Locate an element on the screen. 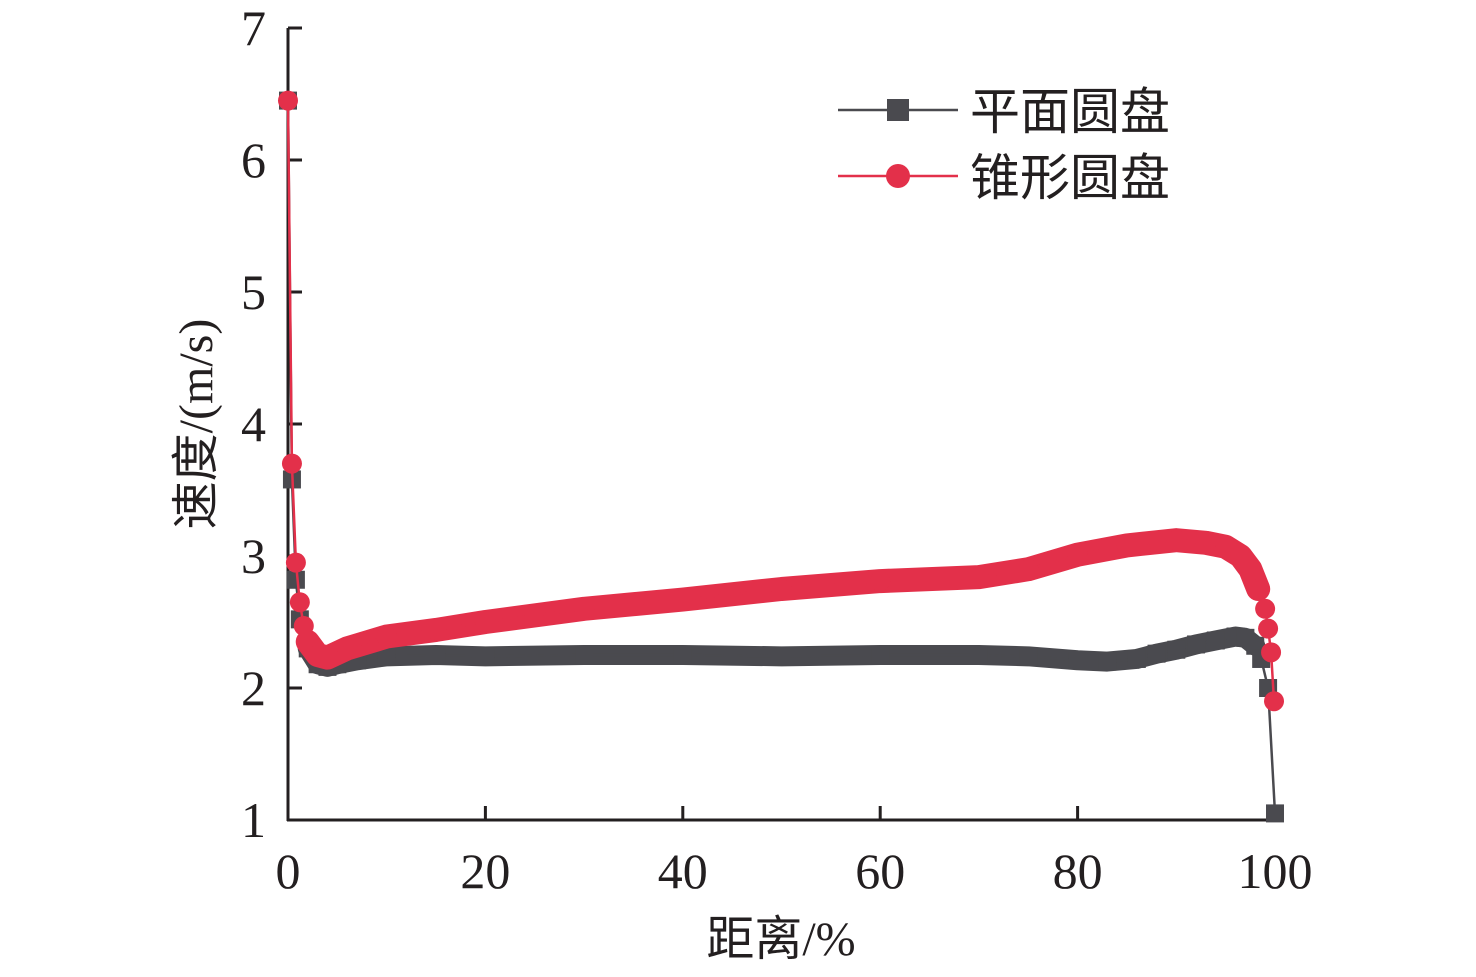  legend-marker-flat is located at coordinates (898, 110).